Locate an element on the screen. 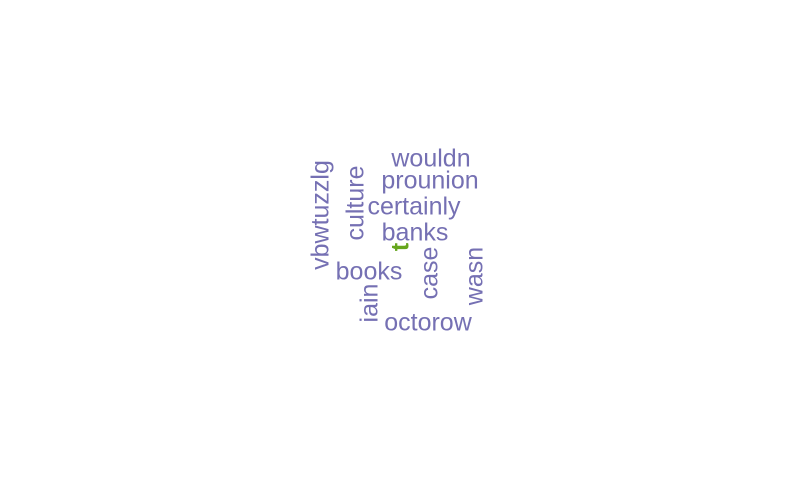  word-wasn: wasn is located at coordinates (474, 276).